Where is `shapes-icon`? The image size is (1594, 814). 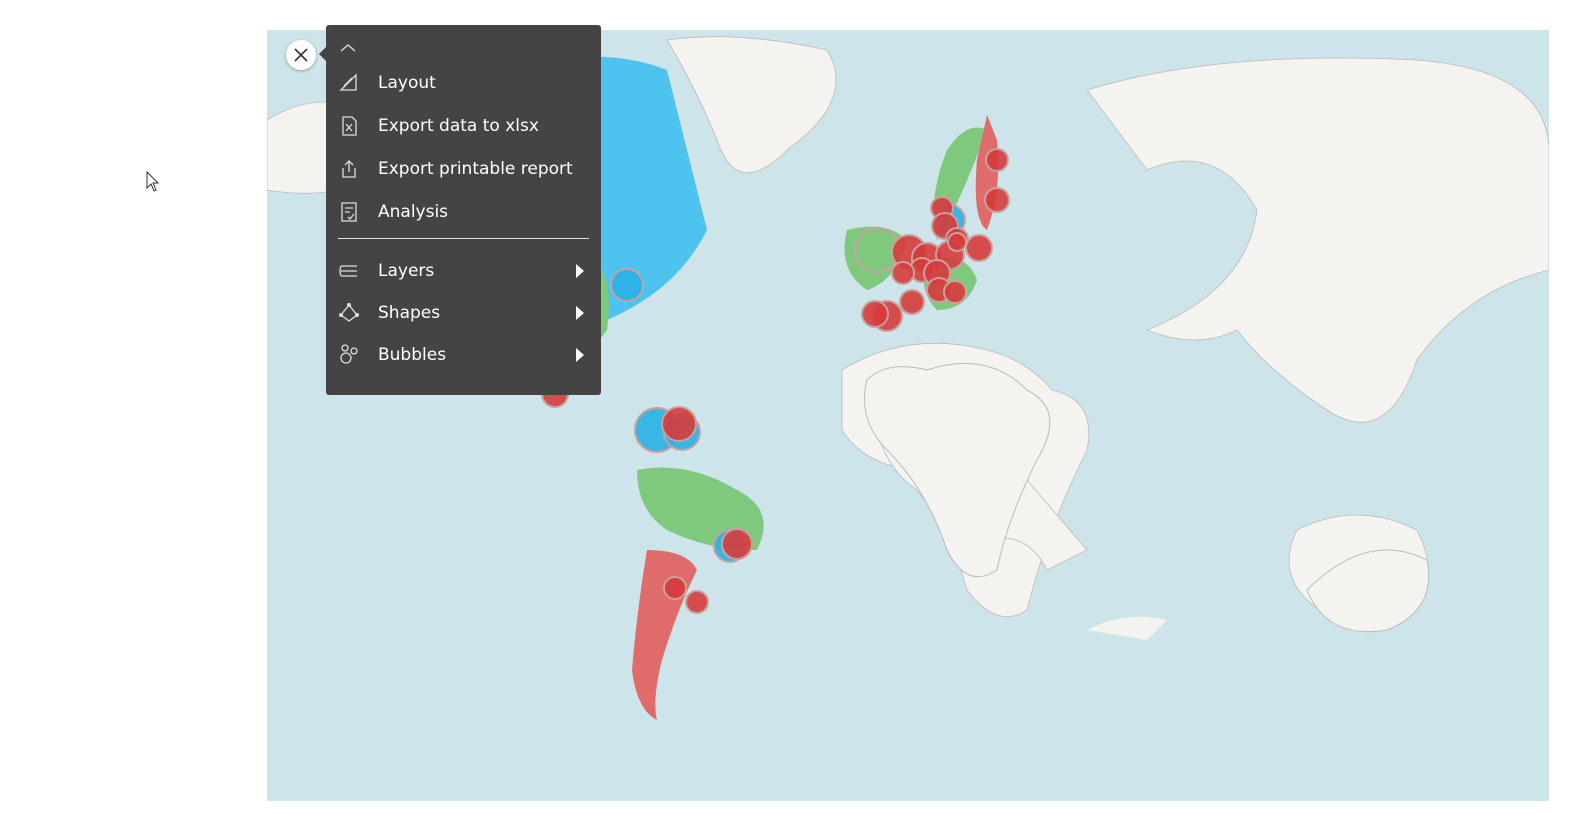
shapes-icon is located at coordinates (349, 312).